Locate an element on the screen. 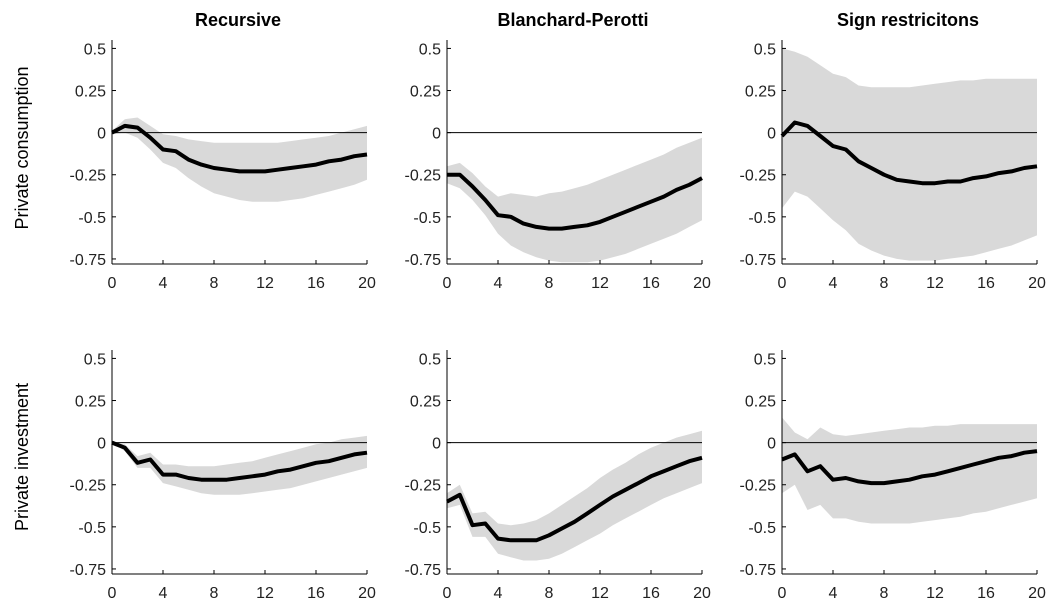 Image resolution: width=1059 pixels, height=616 pixels. panel-private-investment-sign-restricitons: 0.50.250-0.25-0.5-0.750 4 8 12 16 20 is located at coordinates (893, 476).